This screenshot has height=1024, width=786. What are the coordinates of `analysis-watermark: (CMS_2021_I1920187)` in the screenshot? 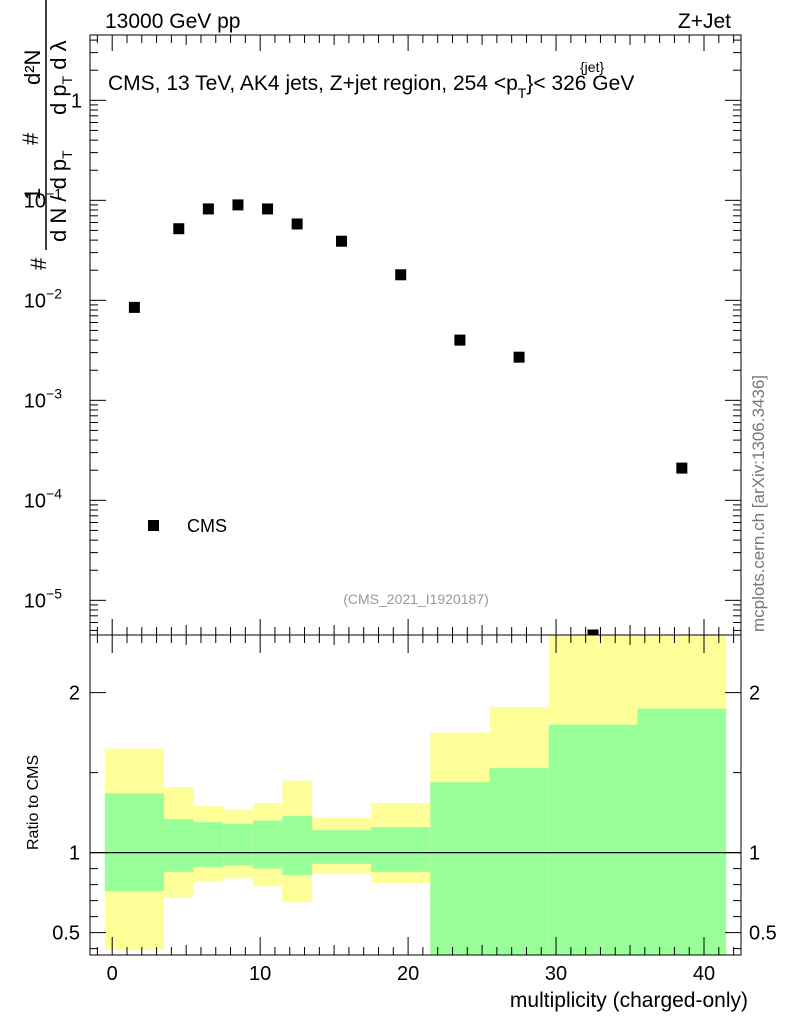 It's located at (416, 599).